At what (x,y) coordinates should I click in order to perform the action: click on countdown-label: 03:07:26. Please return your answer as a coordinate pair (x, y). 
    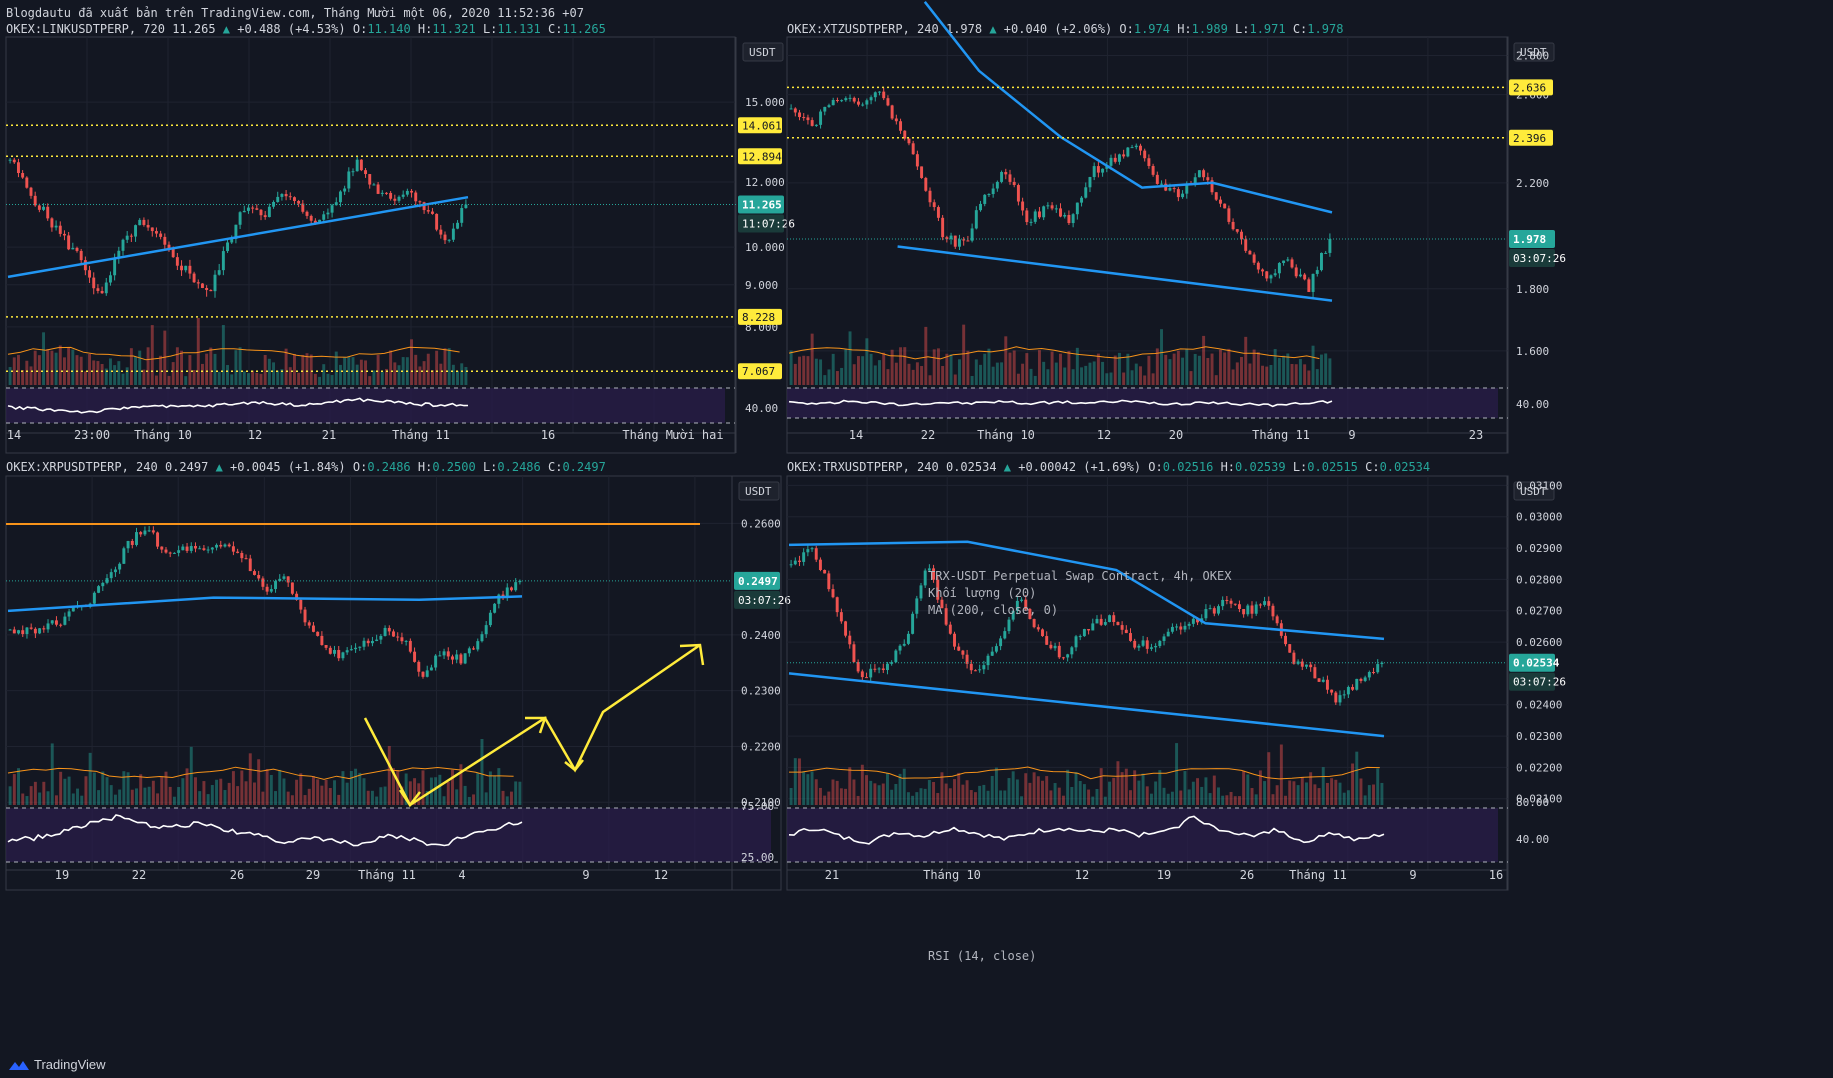
    Looking at the image, I should click on (1539, 258).